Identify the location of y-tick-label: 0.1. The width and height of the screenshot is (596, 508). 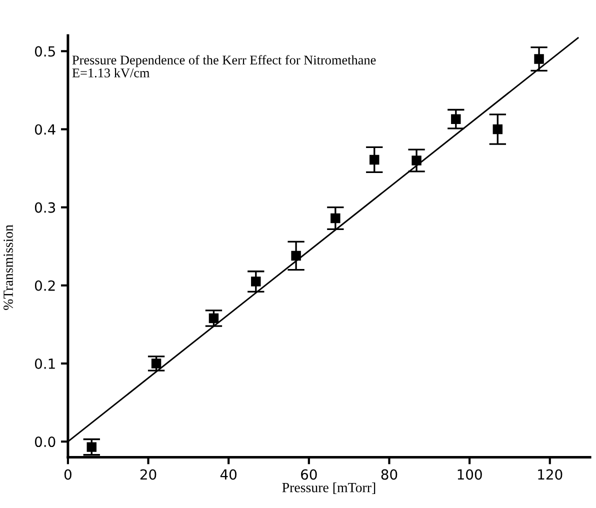
(44, 363).